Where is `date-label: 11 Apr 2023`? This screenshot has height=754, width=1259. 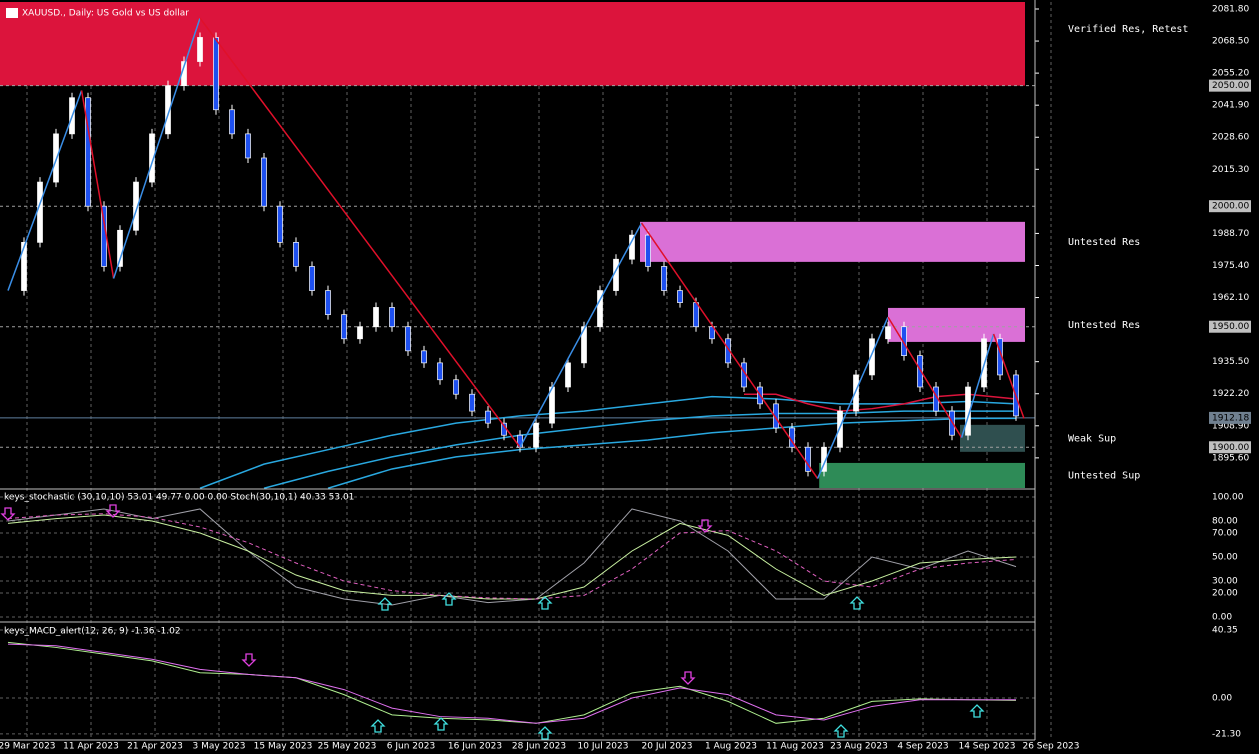 date-label: 11 Apr 2023 is located at coordinates (91, 747).